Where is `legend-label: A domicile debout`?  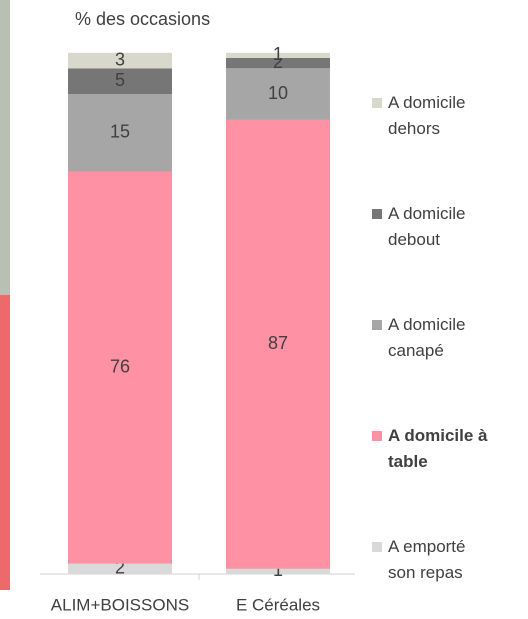
legend-label: A domicile debout is located at coordinates (427, 226).